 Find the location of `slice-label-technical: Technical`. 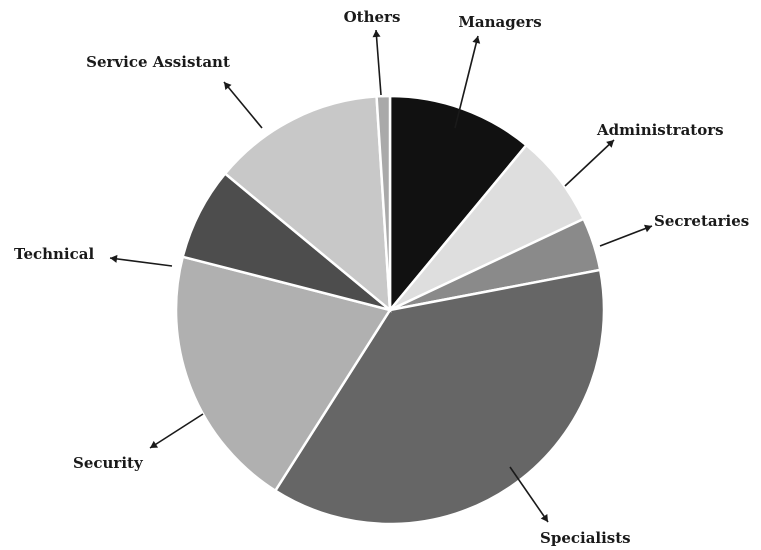

slice-label-technical: Technical is located at coordinates (54, 254).